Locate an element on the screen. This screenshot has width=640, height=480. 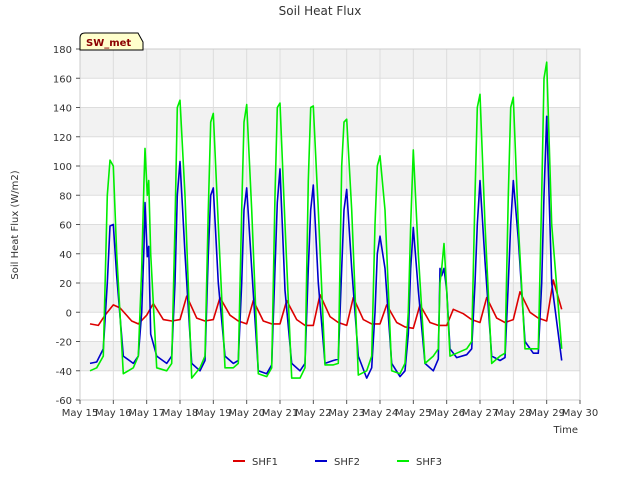
x-tick-label: May 18 is located at coordinates (180, 413).